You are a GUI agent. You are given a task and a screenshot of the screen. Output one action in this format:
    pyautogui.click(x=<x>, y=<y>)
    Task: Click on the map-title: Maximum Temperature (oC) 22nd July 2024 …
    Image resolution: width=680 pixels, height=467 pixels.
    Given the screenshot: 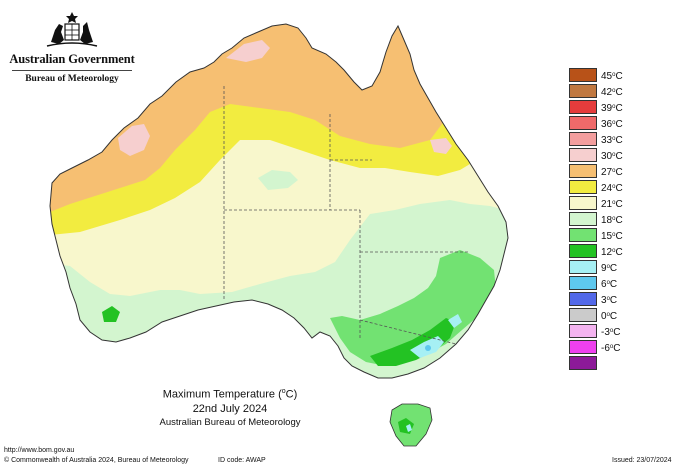 What is the action you would take?
    pyautogui.click(x=230, y=408)
    